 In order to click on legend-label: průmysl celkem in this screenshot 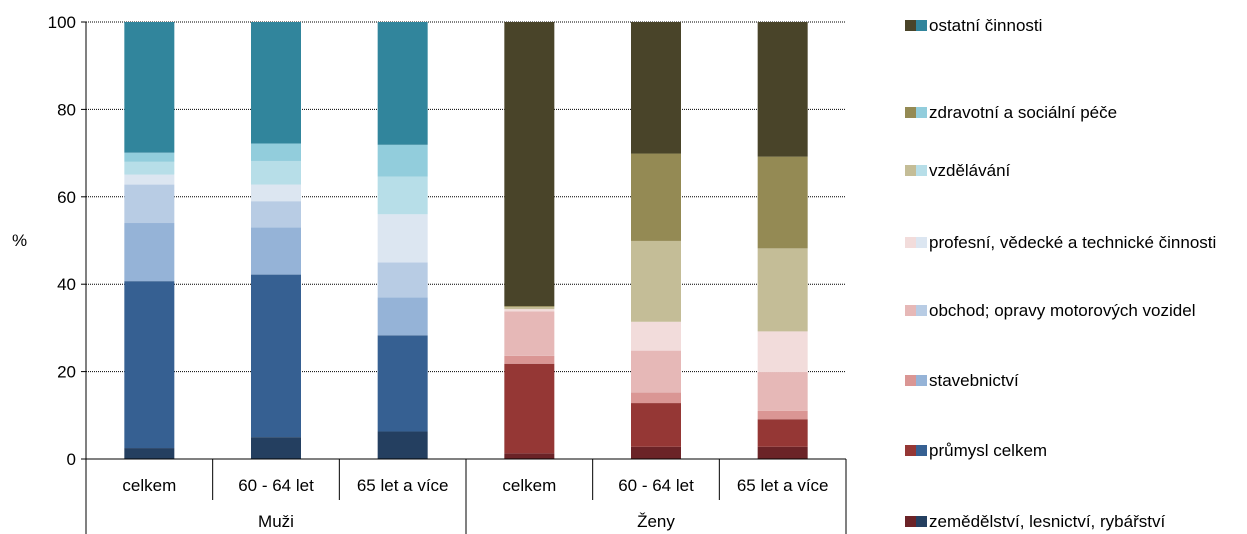, I will do `click(988, 450)`.